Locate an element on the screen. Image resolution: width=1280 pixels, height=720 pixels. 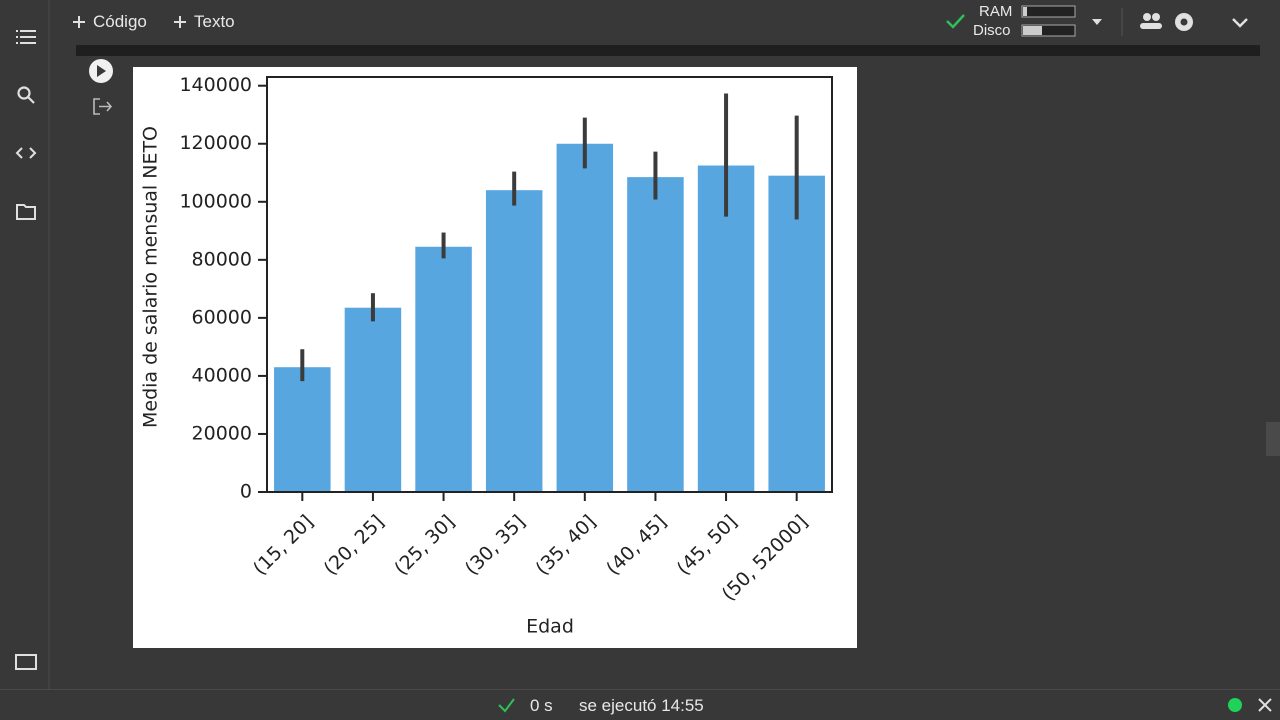
ram-meter is located at coordinates (1048, 11).